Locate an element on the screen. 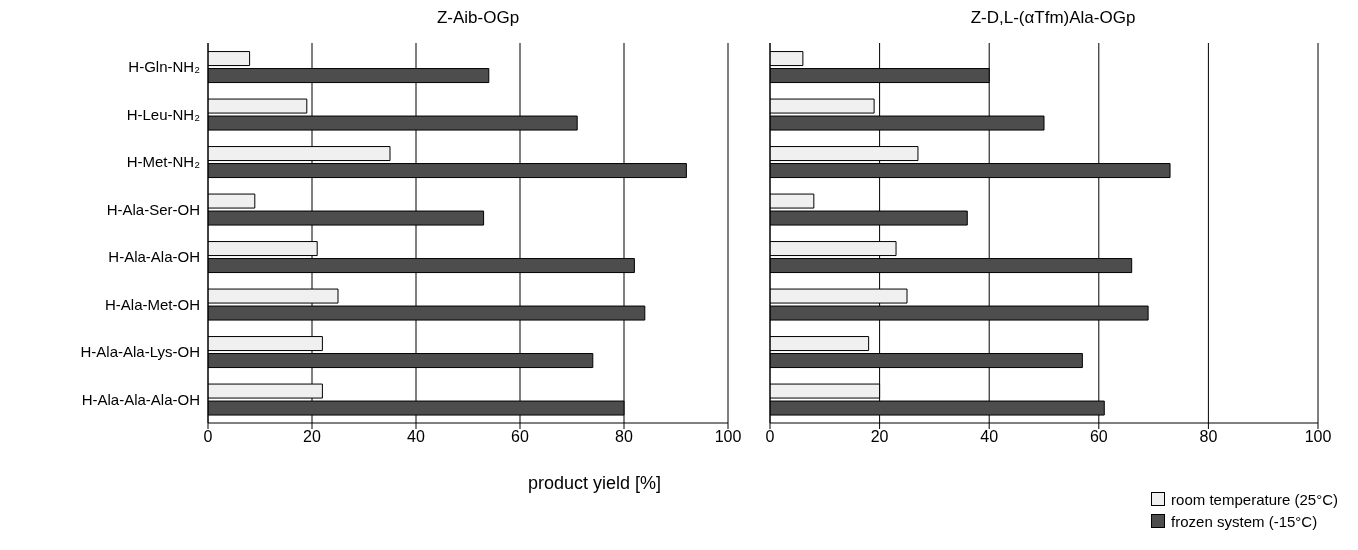 The width and height of the screenshot is (1358, 550). y-tick-label: H-Ala-Ser-OH is located at coordinates (153, 209).